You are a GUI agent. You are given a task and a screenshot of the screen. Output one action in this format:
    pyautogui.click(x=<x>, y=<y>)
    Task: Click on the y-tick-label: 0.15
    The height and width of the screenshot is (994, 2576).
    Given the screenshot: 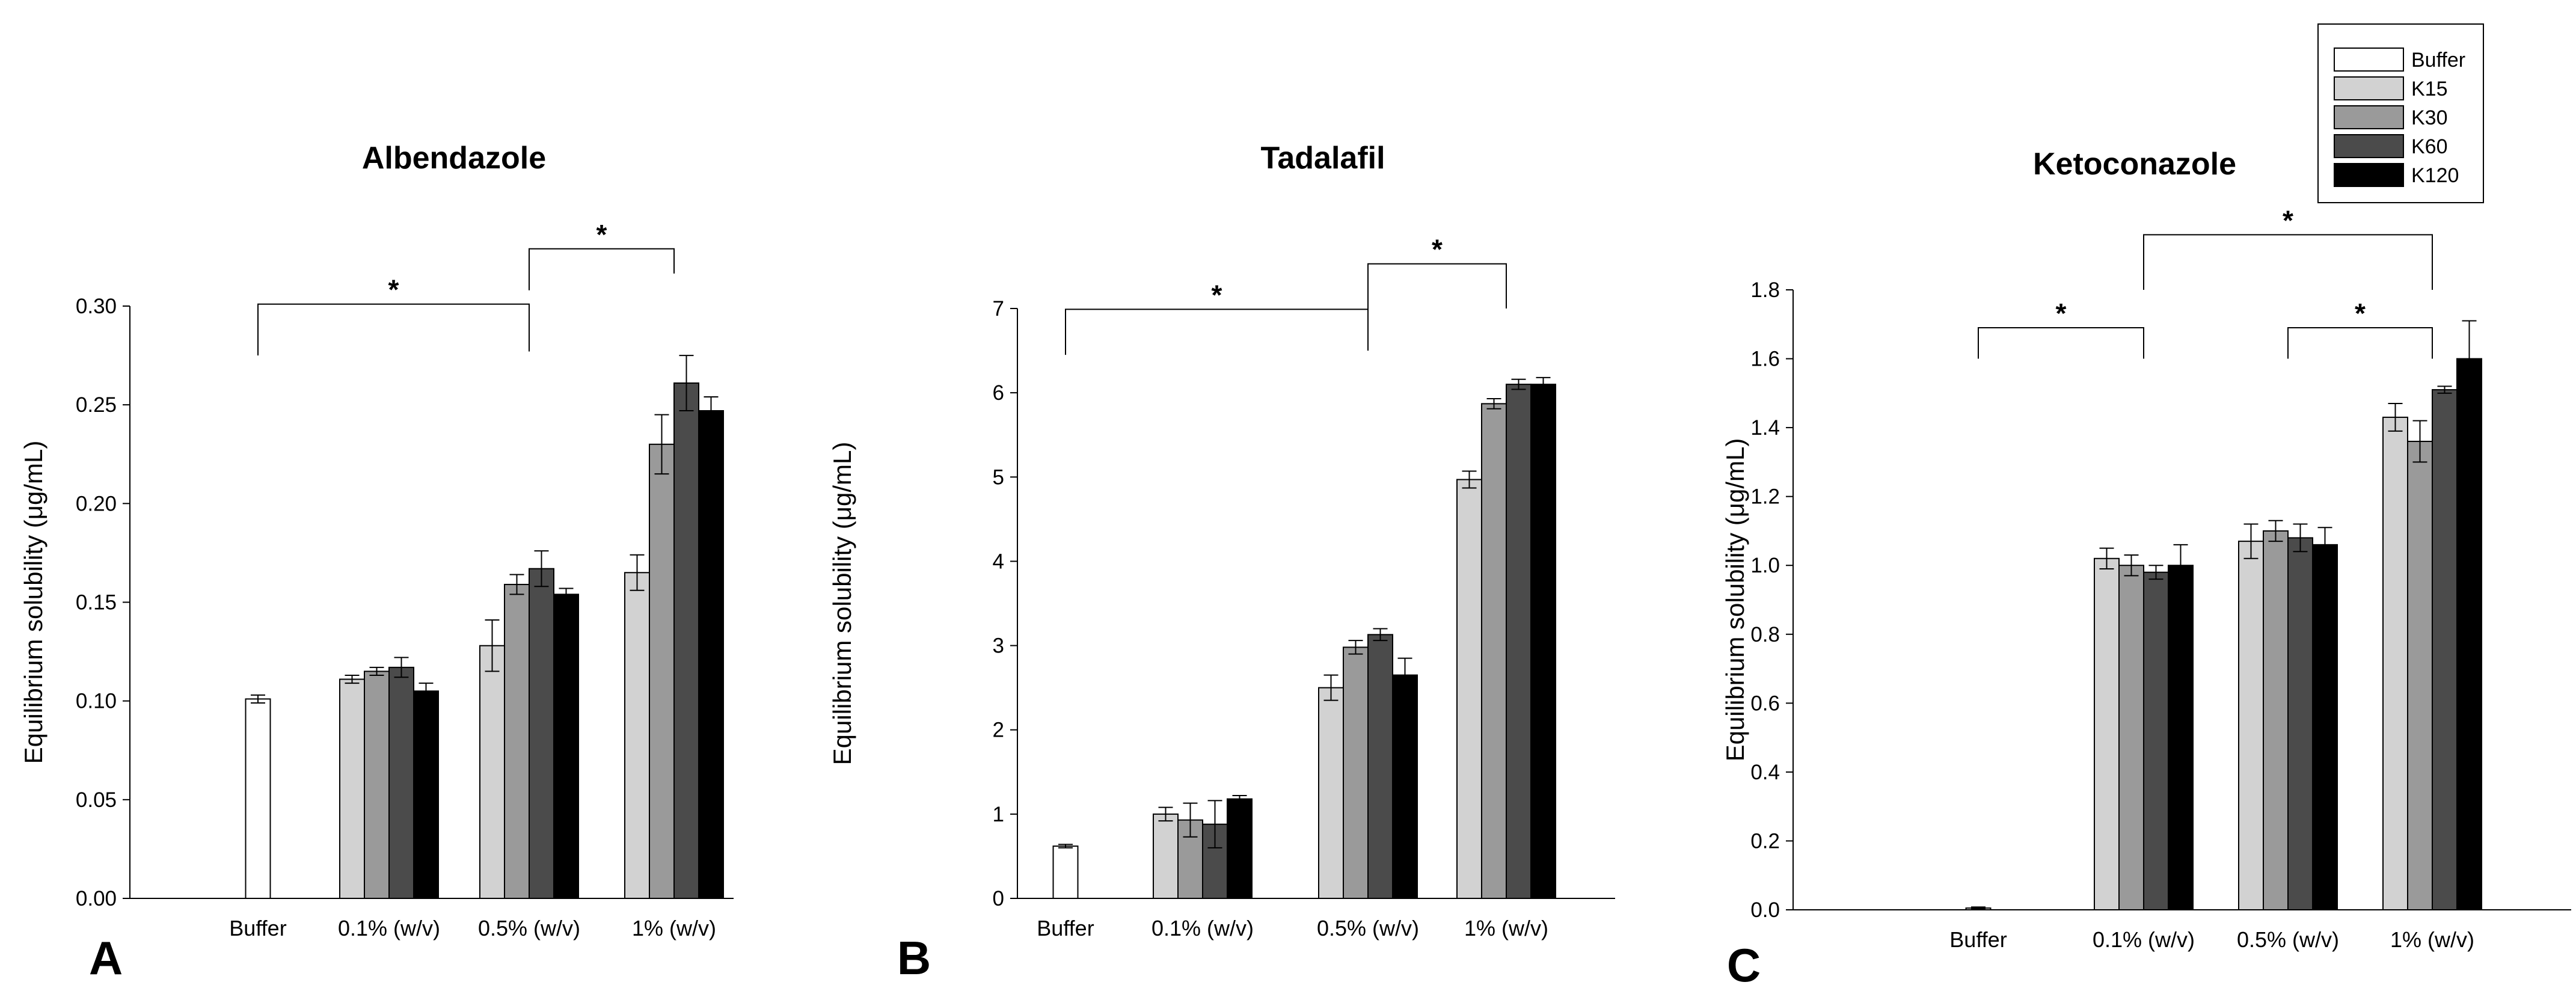 What is the action you would take?
    pyautogui.click(x=96, y=603)
    